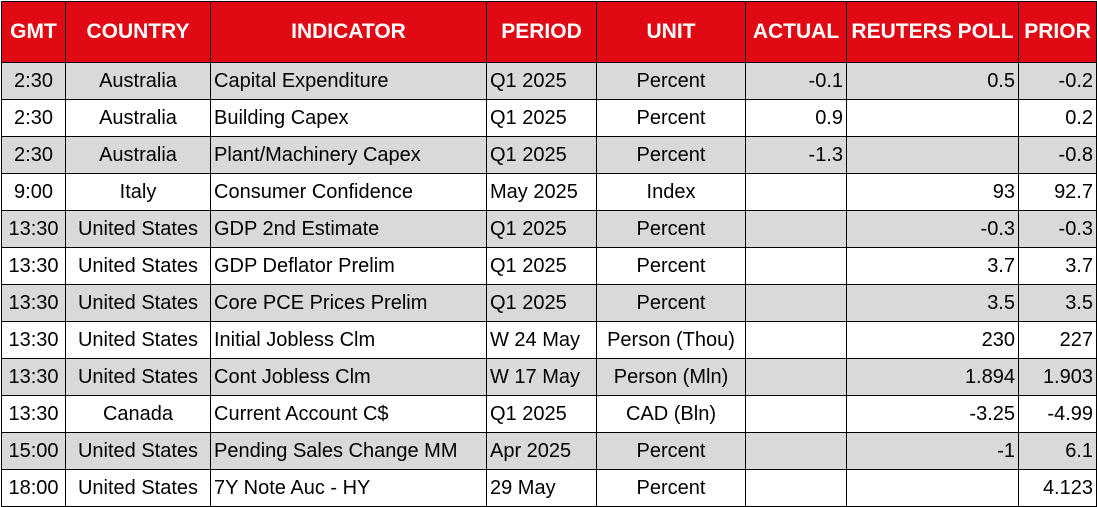 This screenshot has height=507, width=1097. I want to click on cell-prior: 227, so click(1057, 340).